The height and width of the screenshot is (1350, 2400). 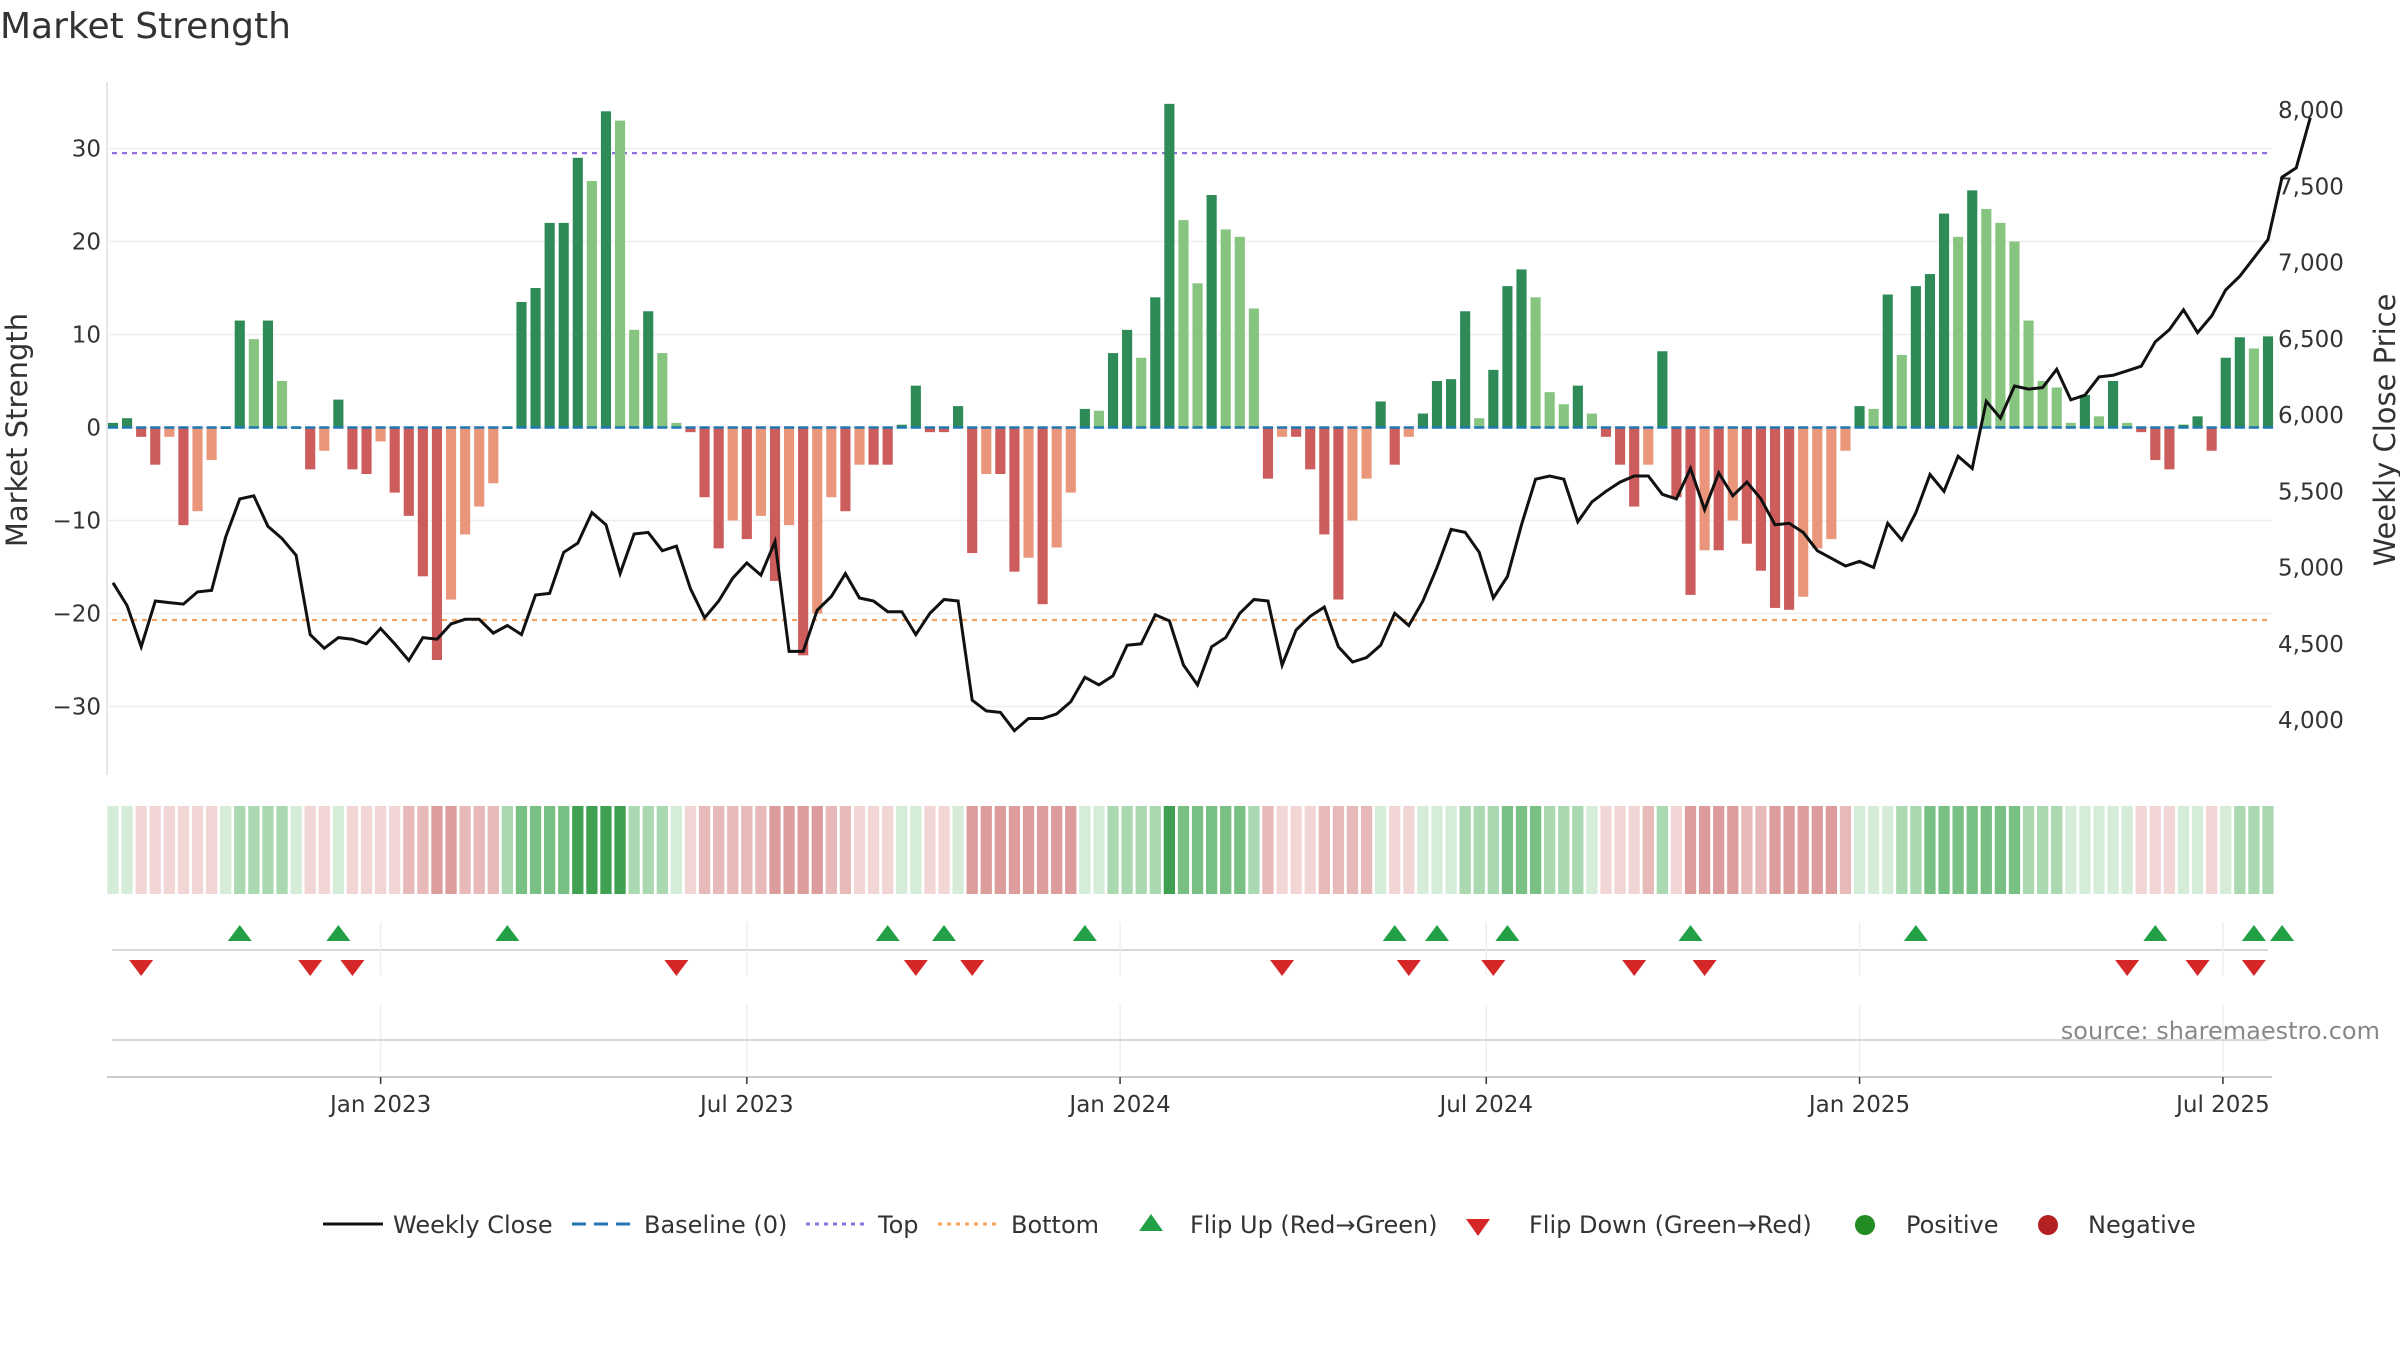 I want to click on x-tick-label: Jan 2024, so click(x=1118, y=1105).